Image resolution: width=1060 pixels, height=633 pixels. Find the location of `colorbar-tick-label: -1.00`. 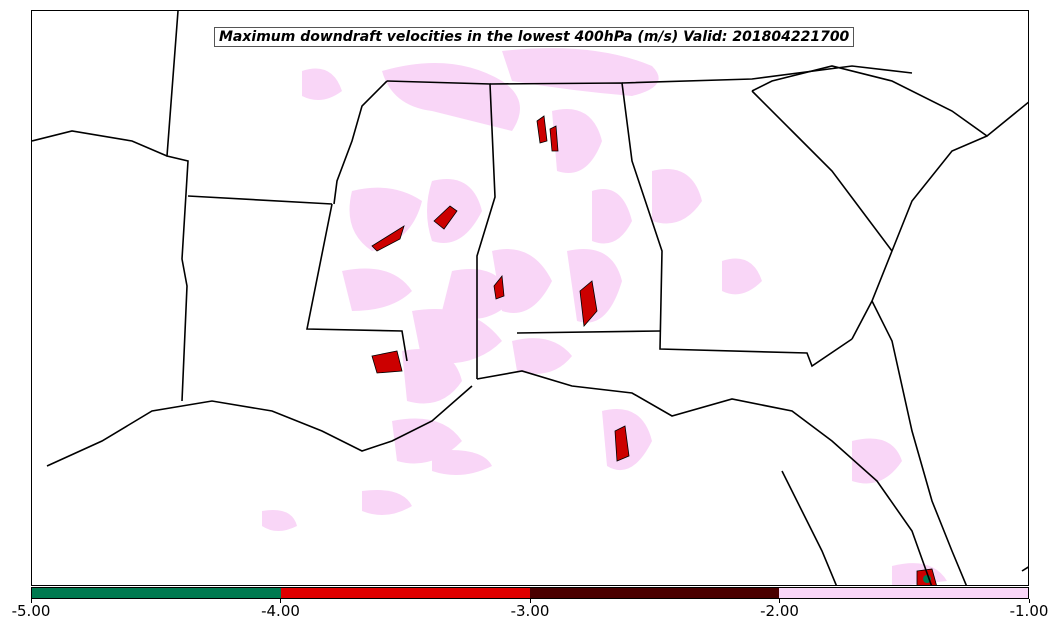

colorbar-tick-label: -1.00 is located at coordinates (1029, 611).